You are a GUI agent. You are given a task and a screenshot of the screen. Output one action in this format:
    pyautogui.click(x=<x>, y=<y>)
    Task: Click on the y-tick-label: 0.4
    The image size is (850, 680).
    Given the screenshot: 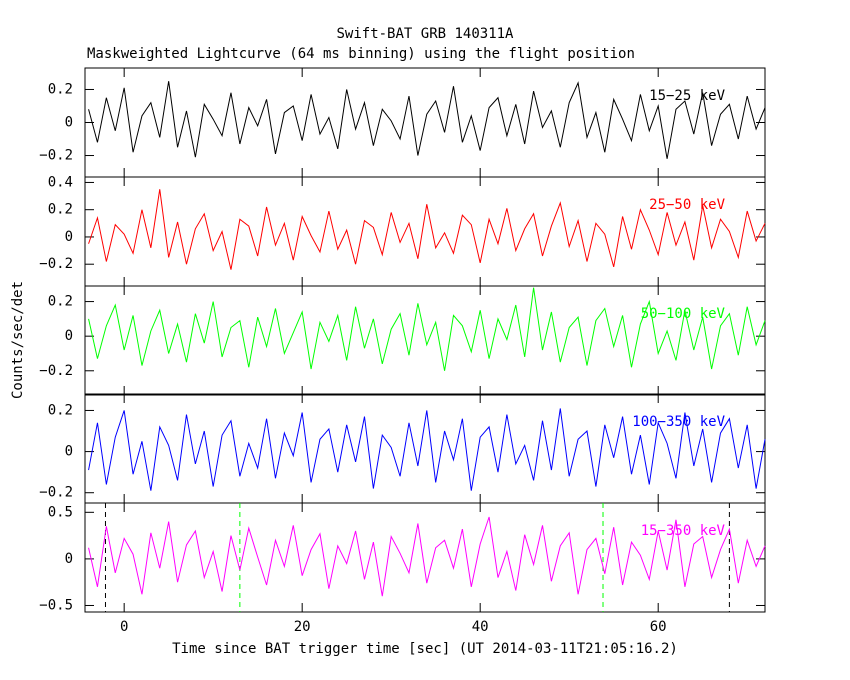 What is the action you would take?
    pyautogui.click(x=60, y=182)
    